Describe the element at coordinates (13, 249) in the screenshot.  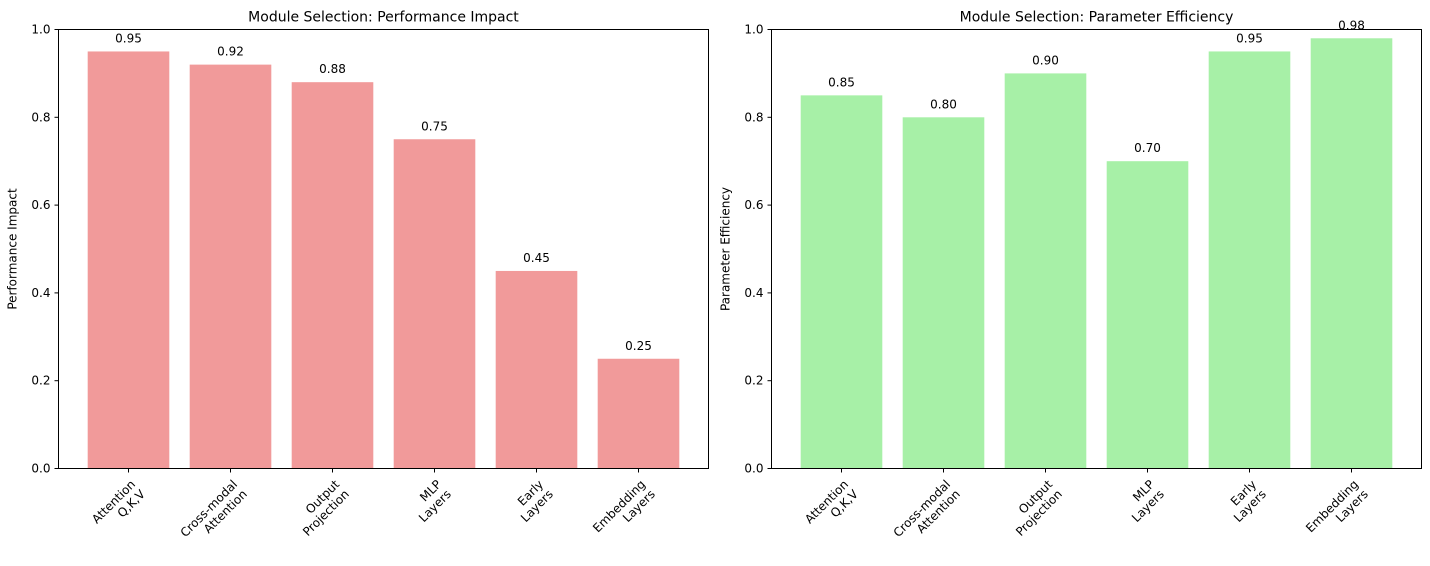
I see `y-axis-label: Performance Impact` at that location.